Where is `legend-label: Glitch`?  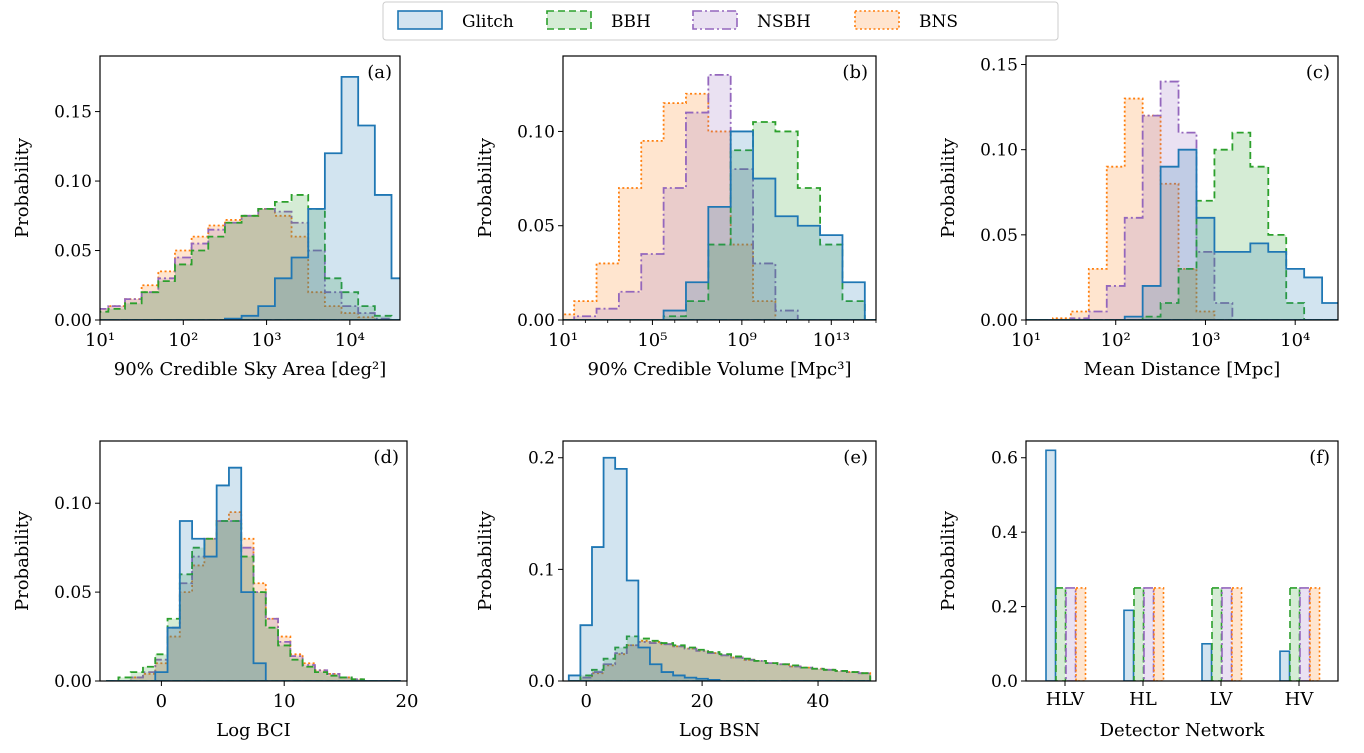 legend-label: Glitch is located at coordinates (488, 22).